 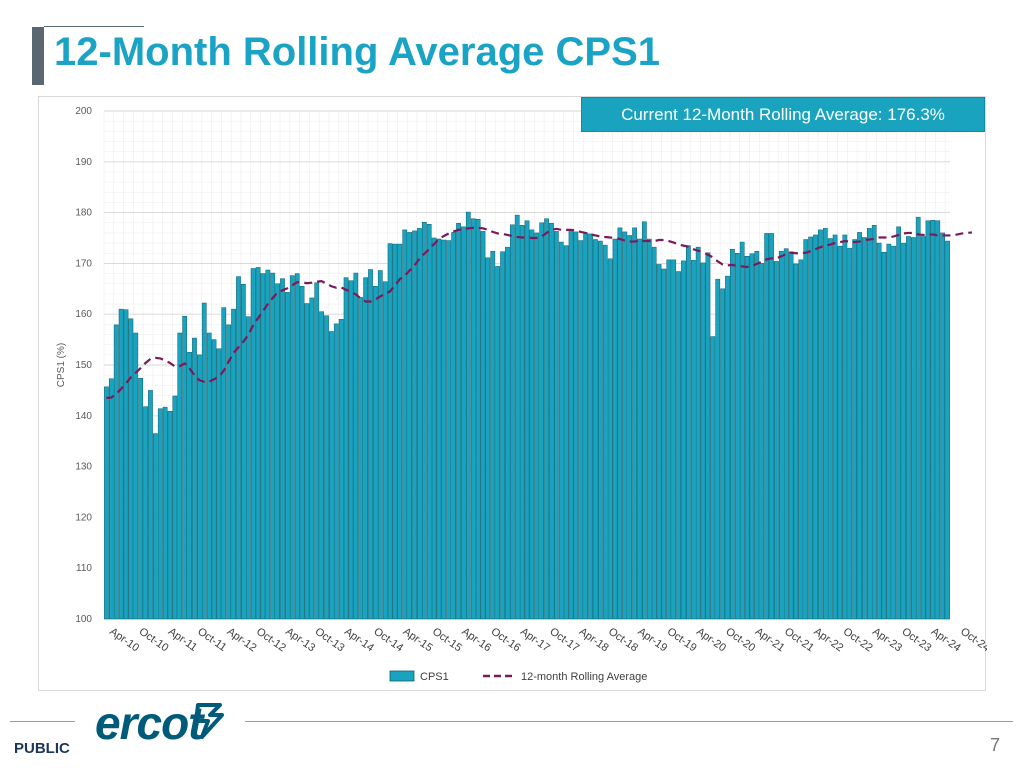 I want to click on y-axis-label: CPS1 (%), so click(x=61, y=365).